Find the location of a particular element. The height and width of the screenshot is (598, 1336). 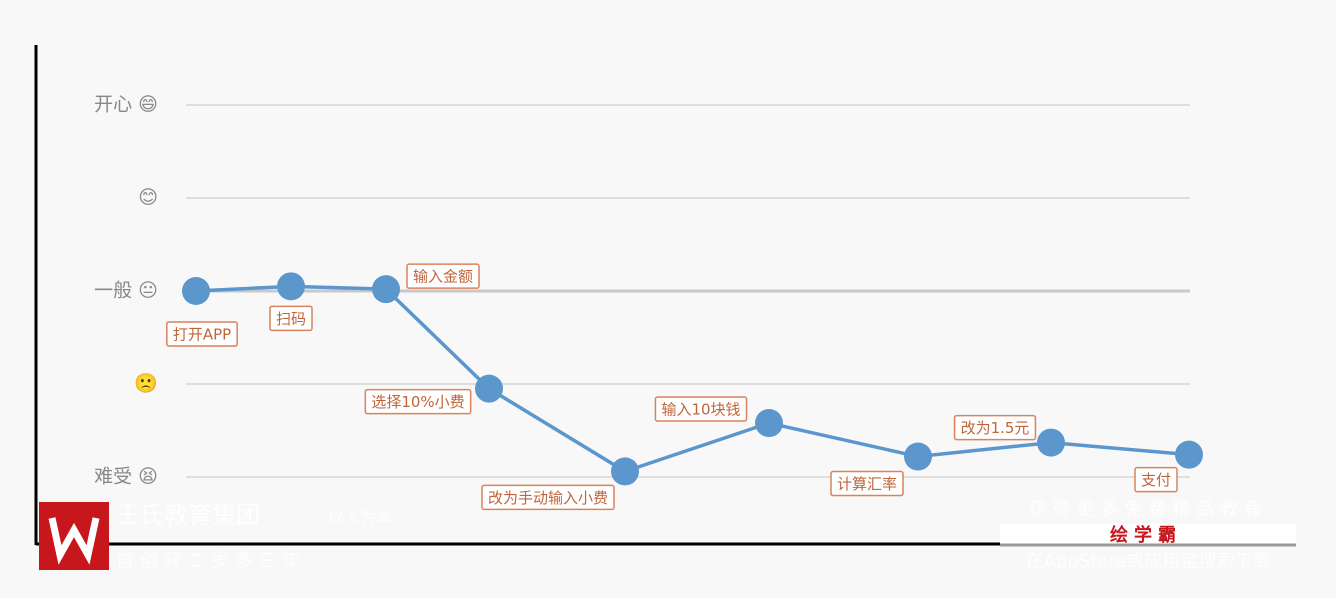

logo-mark is located at coordinates (74, 541).